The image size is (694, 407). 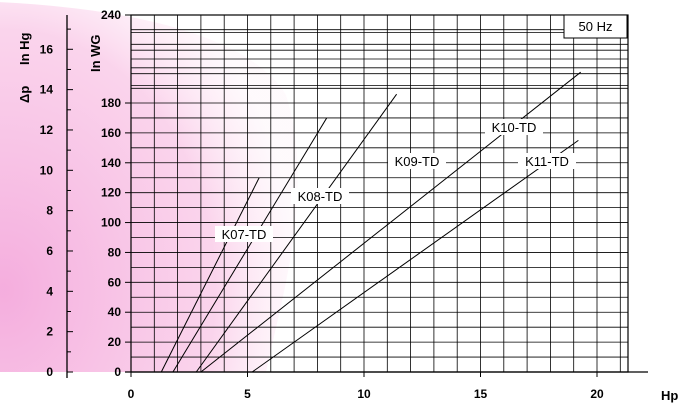 I want to click on y2-tick-label: 0, so click(x=49, y=372).